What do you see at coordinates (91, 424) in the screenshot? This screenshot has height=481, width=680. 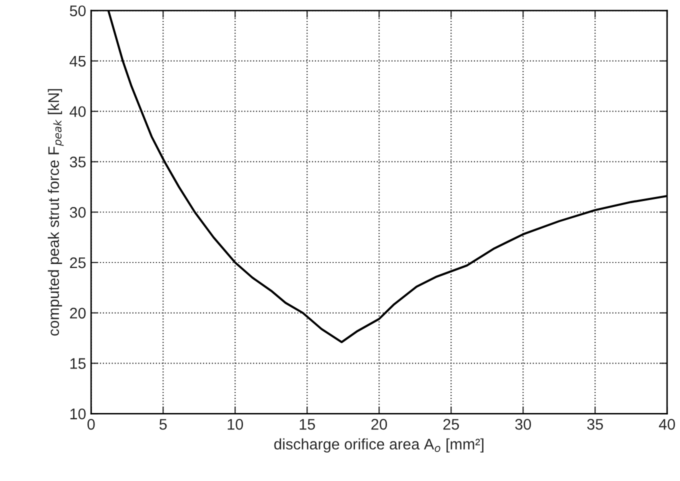 I see `x-tick-label: 0` at bounding box center [91, 424].